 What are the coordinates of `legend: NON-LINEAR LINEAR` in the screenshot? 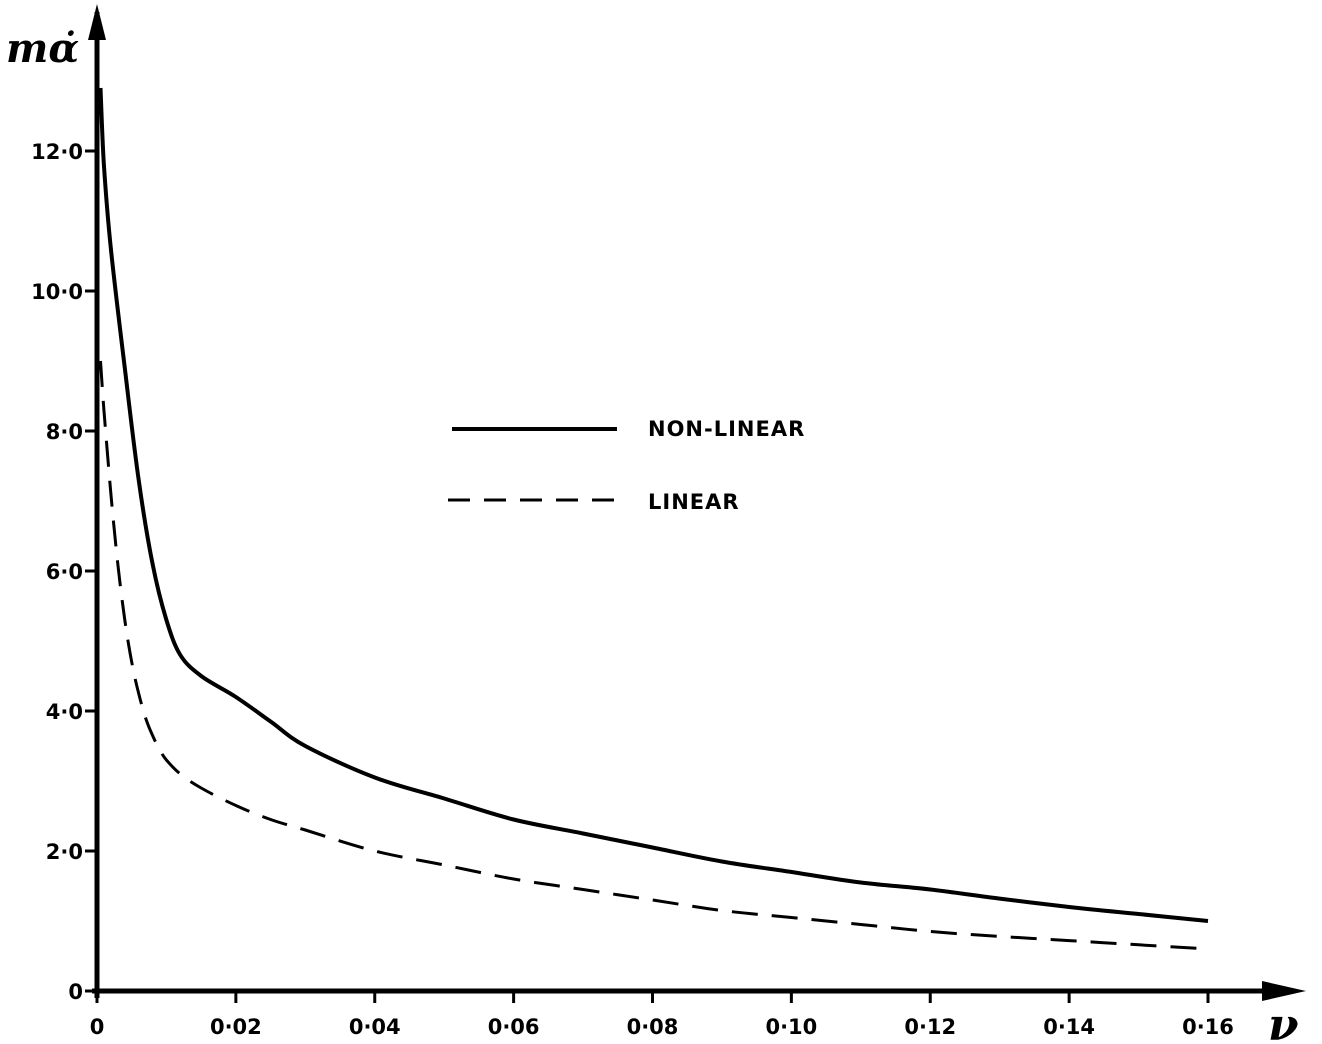 It's located at (626, 465).